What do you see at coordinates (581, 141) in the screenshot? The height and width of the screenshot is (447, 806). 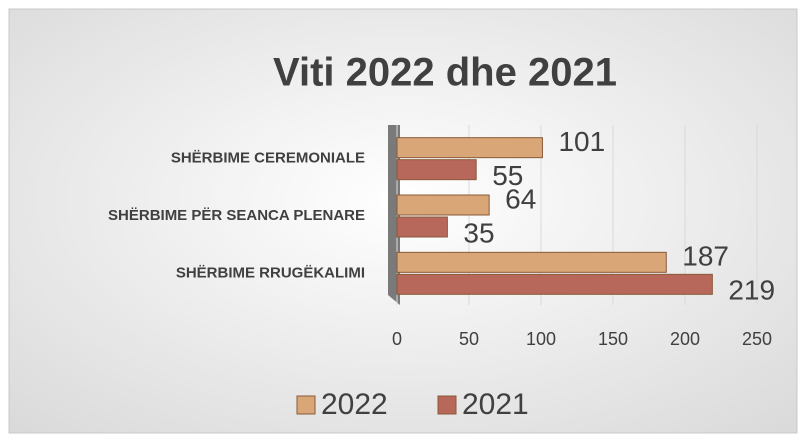 I see `data-label: 101` at bounding box center [581, 141].